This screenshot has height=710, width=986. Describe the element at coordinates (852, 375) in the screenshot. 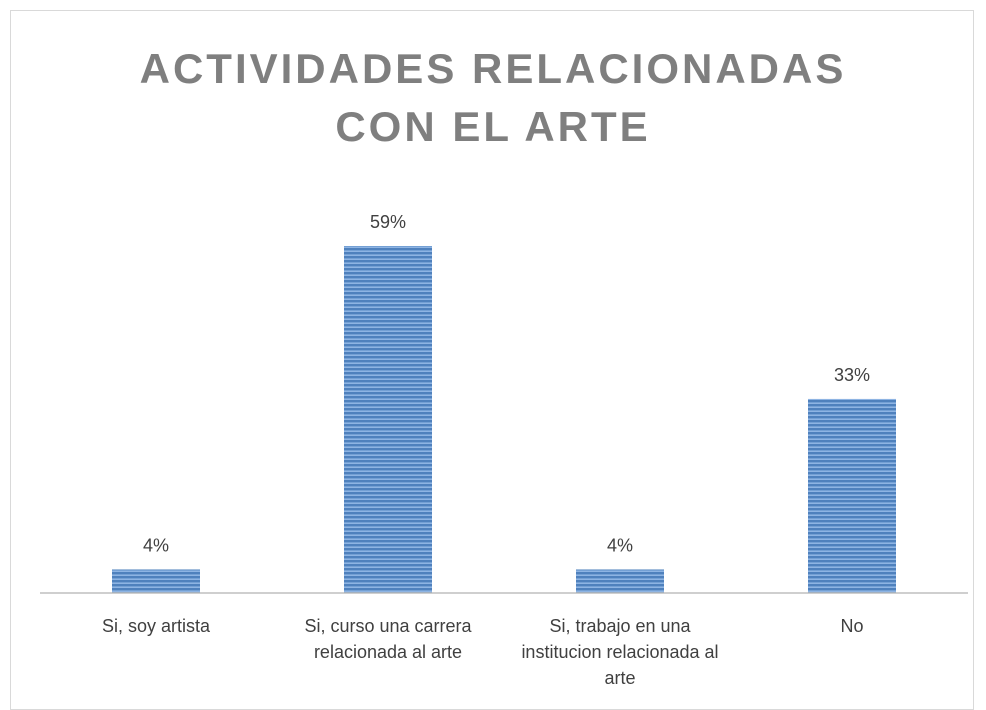

I see `data-label: 33%` at that location.